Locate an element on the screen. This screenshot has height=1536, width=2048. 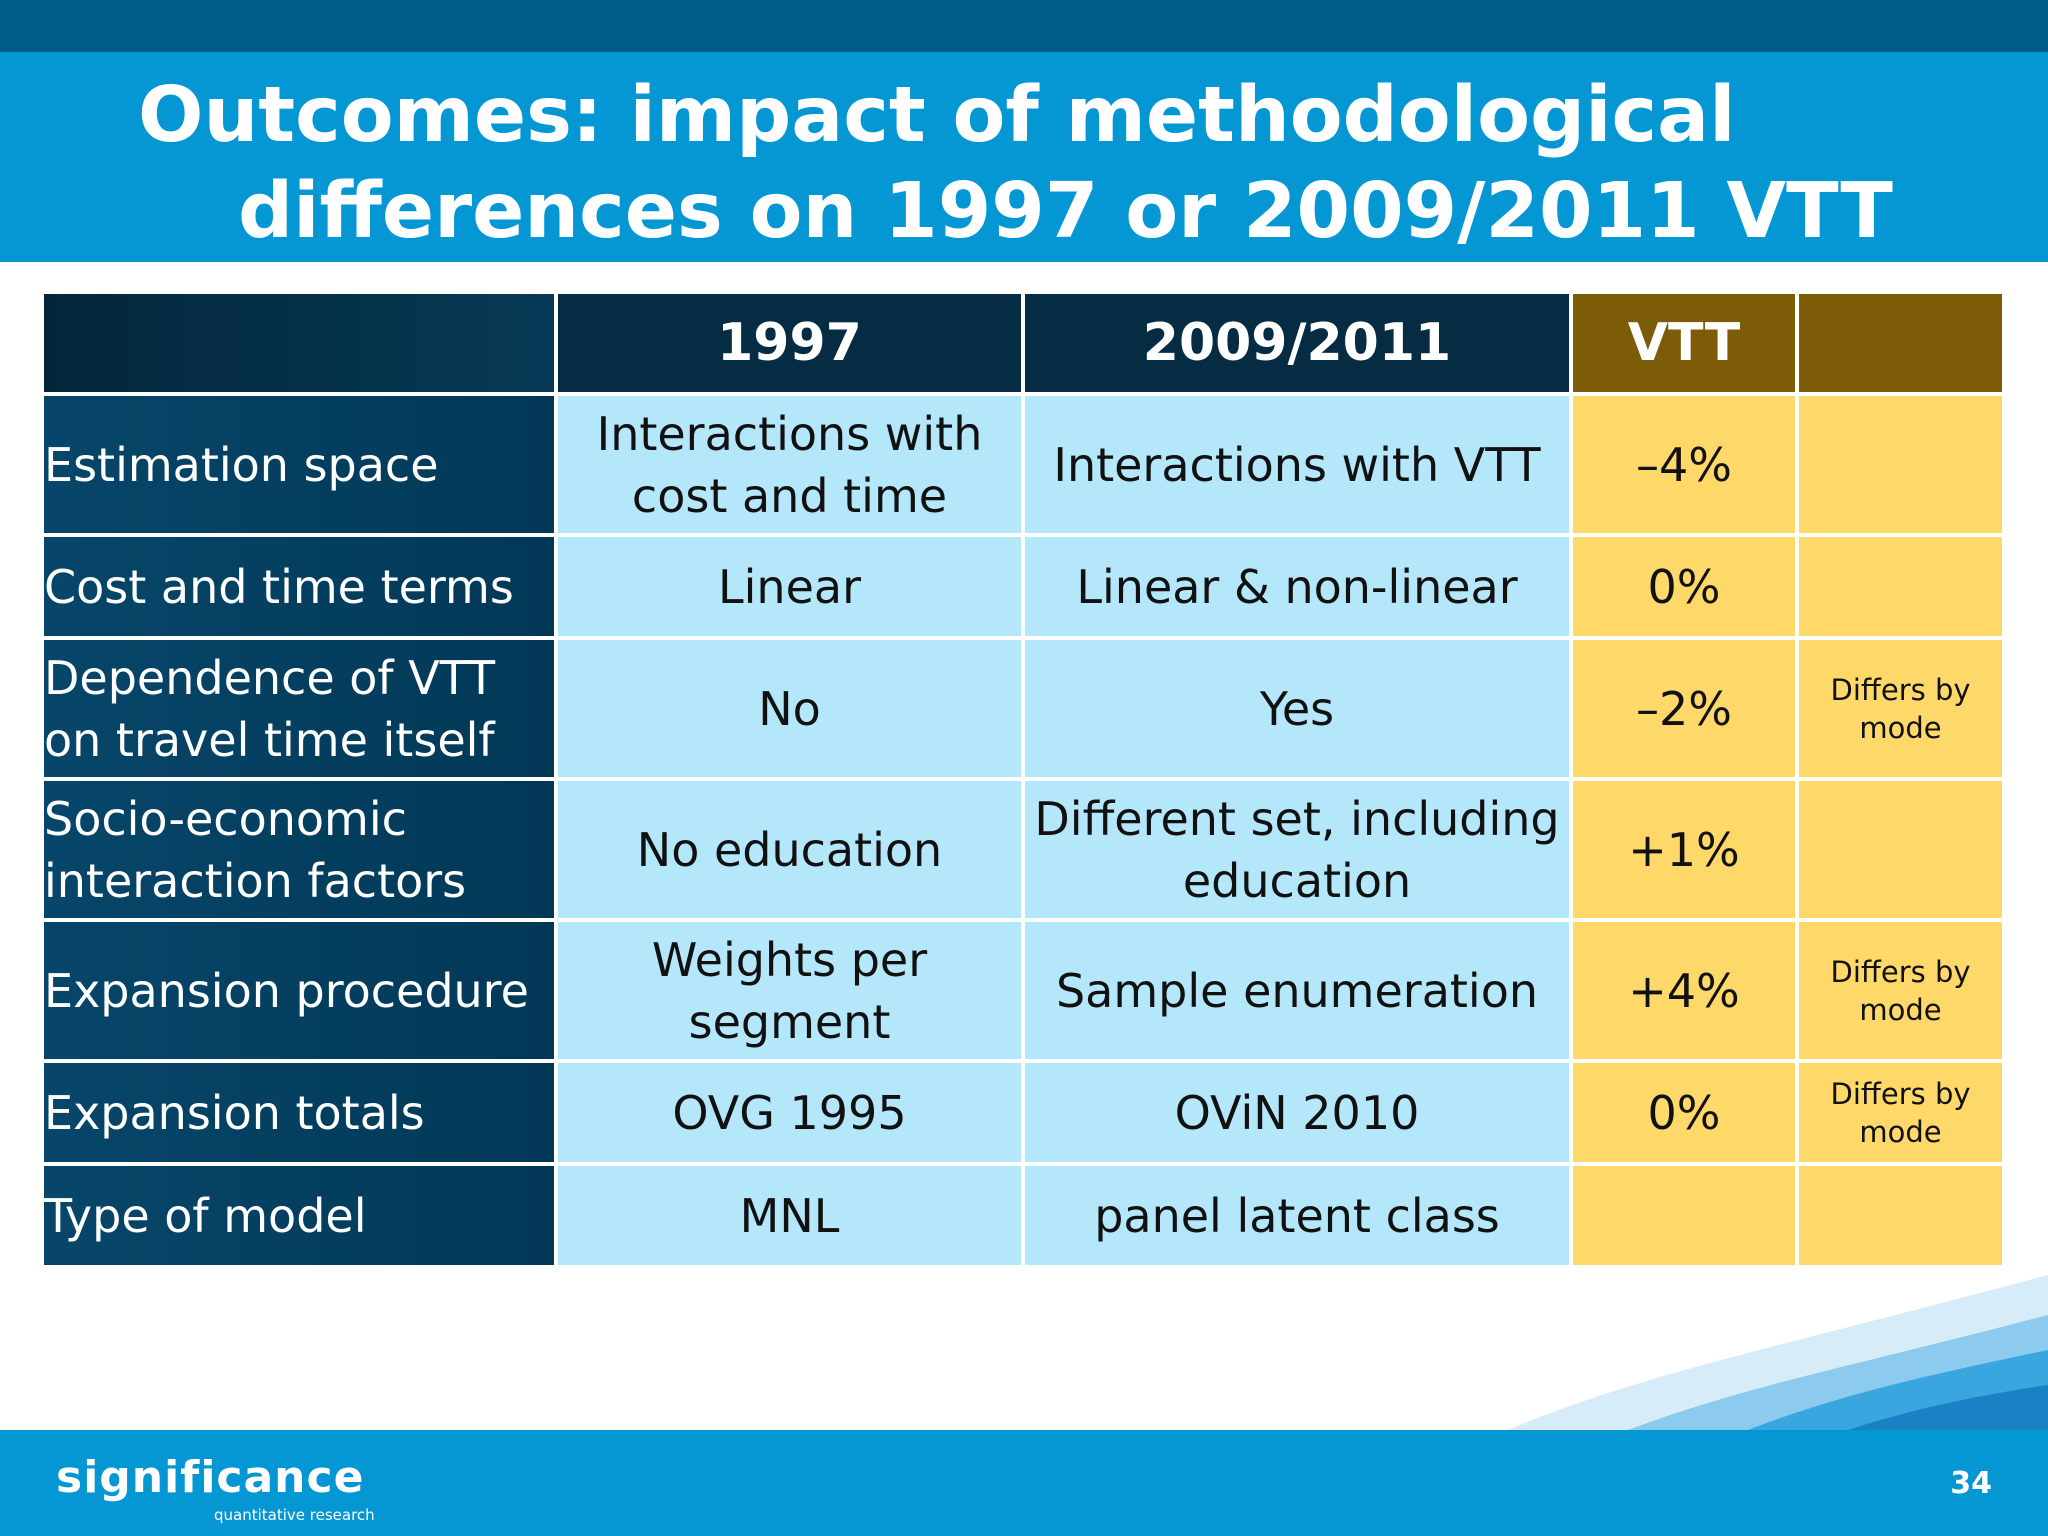
slide-title-line-1: Outcomes: impact of methodological is located at coordinates (937, 115).